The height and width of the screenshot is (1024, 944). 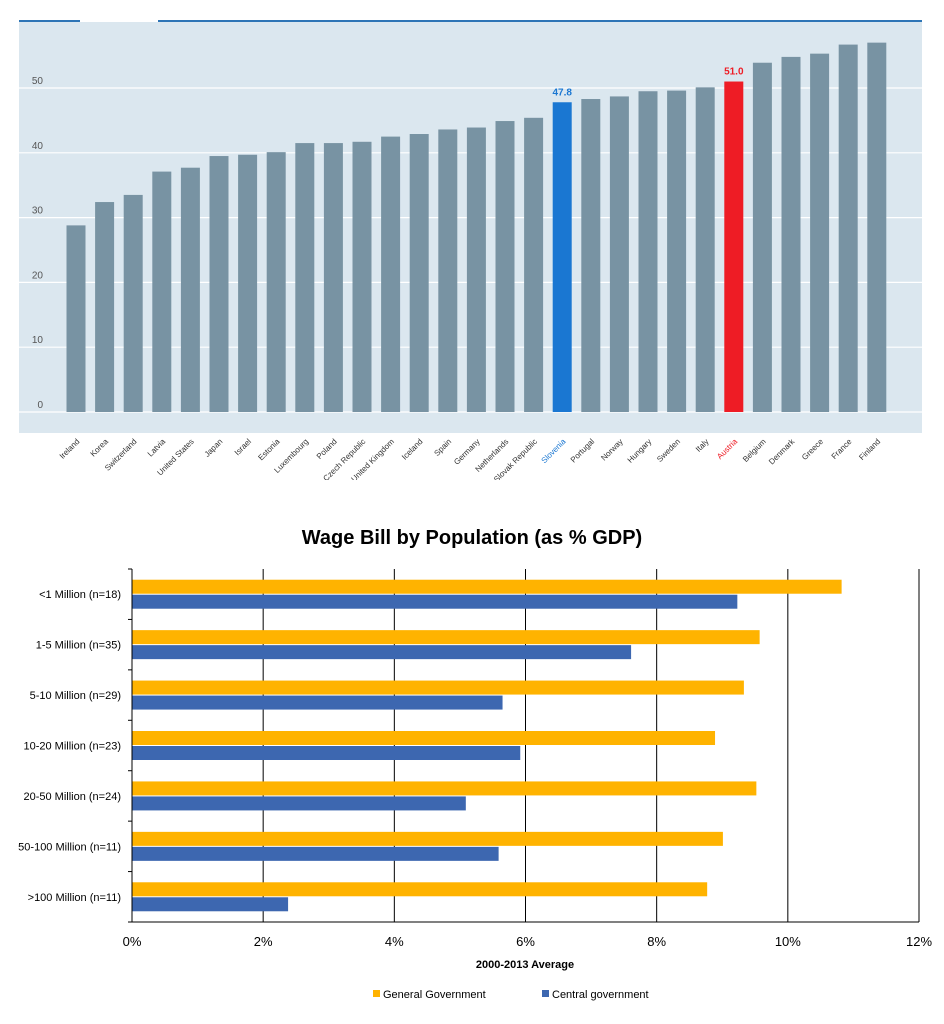 I want to click on top-y-tick-label: 50, so click(x=38, y=81).